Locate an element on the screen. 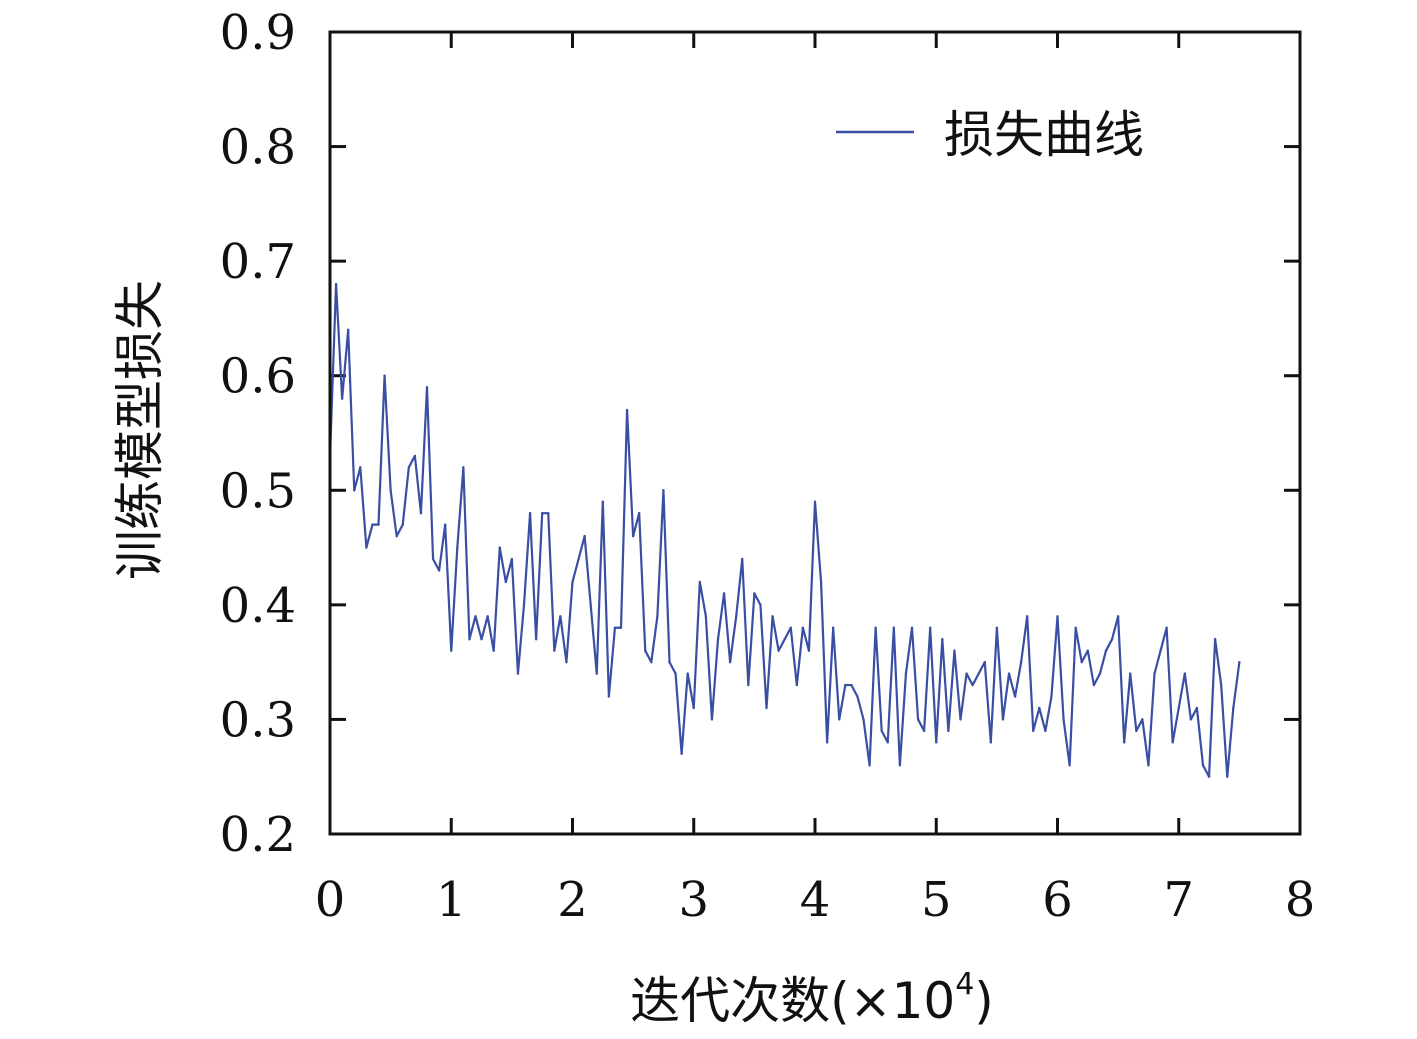 Image resolution: width=1417 pixels, height=1039 pixels. y-tick-label: 0.3 is located at coordinates (258, 720).